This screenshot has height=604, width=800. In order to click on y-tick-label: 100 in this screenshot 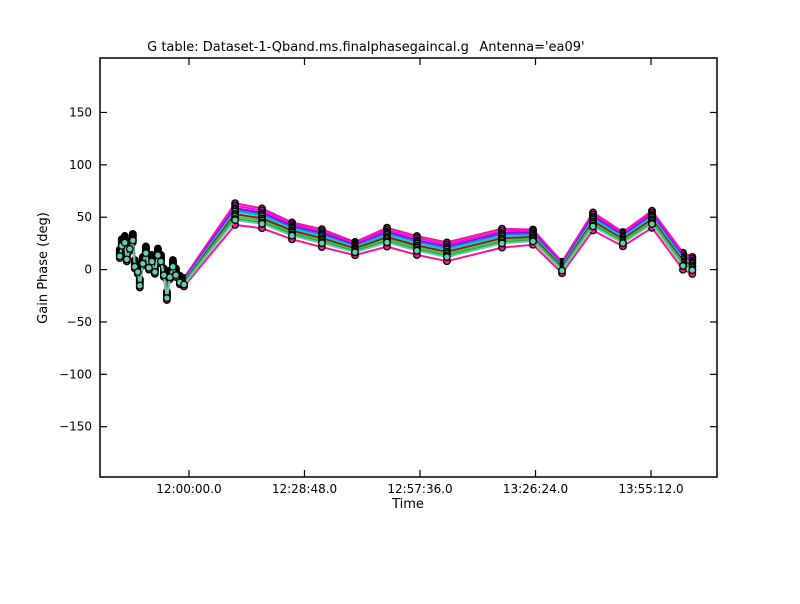, I will do `click(80, 165)`.